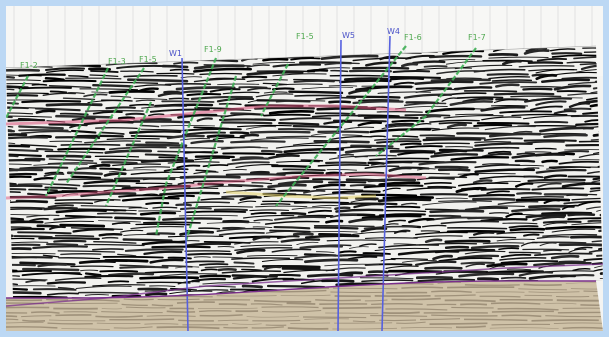 This screenshot has width=609, height=337. What do you see at coordinates (29, 65) in the screenshot?
I see `fault-label: F1-2` at bounding box center [29, 65].